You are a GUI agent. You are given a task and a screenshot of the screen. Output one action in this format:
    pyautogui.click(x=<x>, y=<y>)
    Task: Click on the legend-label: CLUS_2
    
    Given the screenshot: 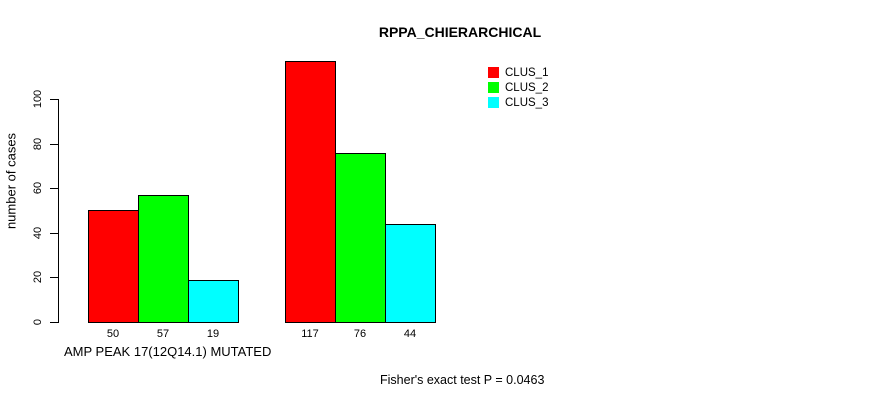 What is the action you would take?
    pyautogui.click(x=527, y=87)
    